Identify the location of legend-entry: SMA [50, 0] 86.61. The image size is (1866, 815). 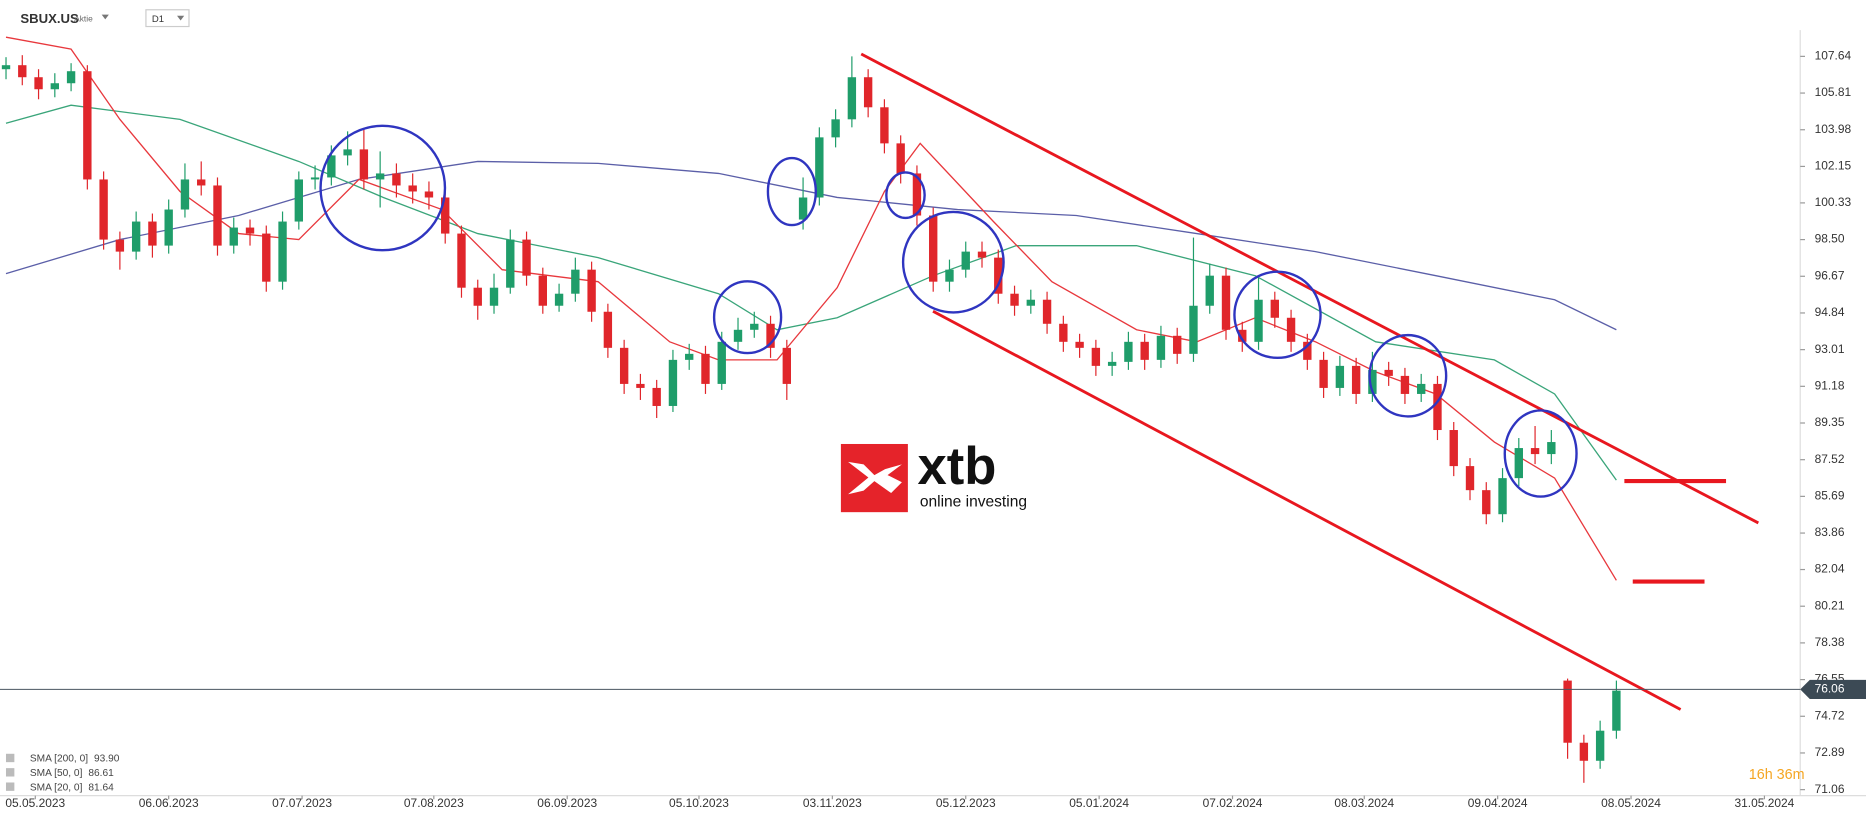
(72, 773).